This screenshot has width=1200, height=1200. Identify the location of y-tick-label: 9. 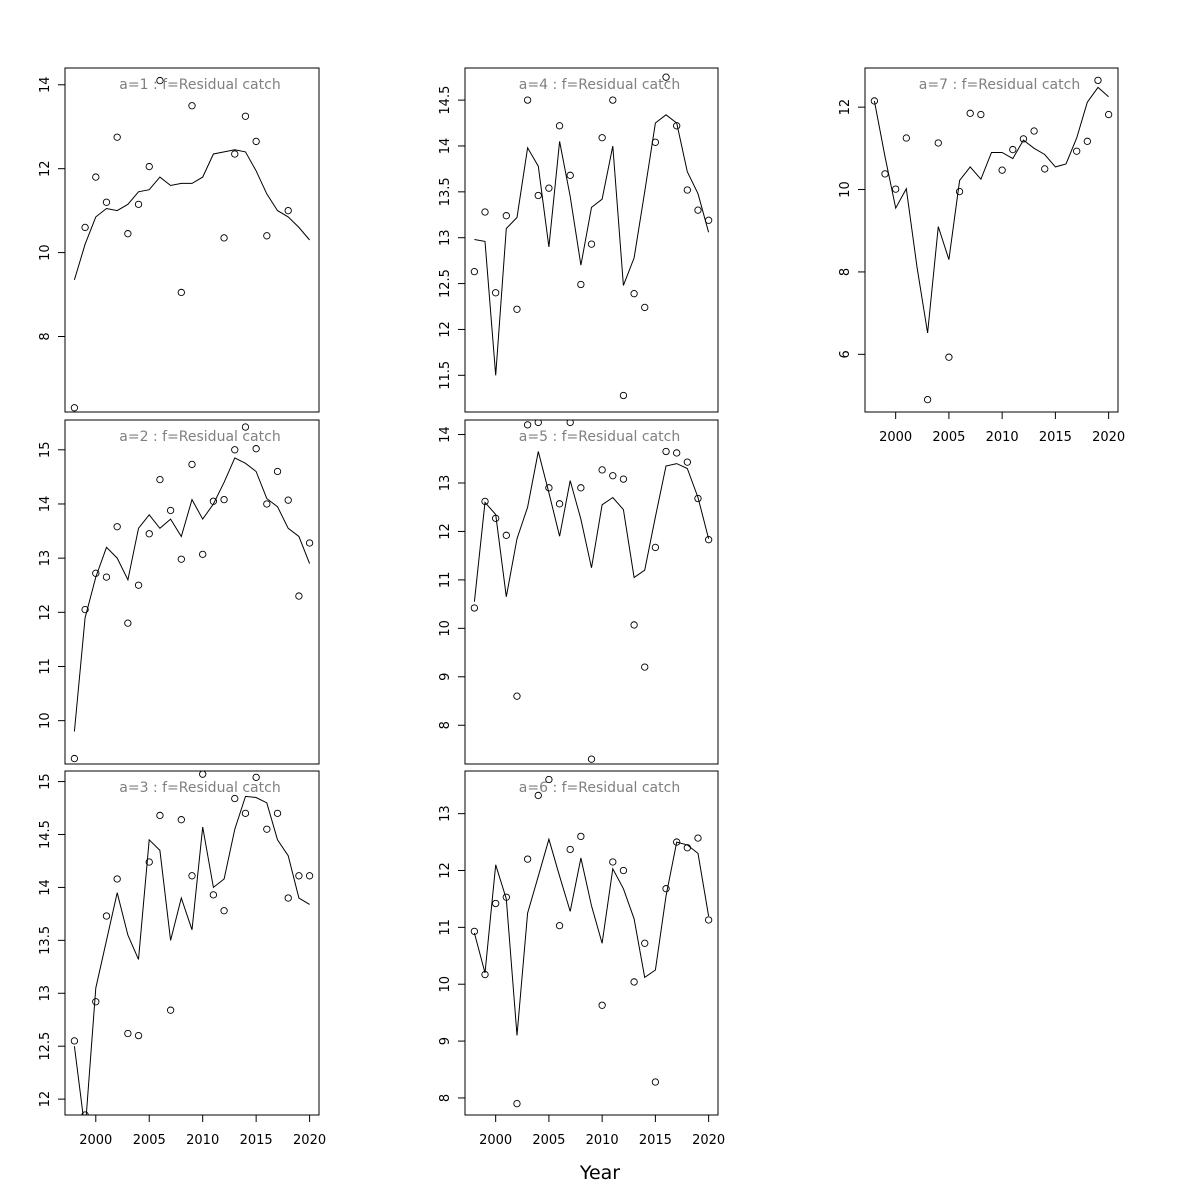
(445, 1041).